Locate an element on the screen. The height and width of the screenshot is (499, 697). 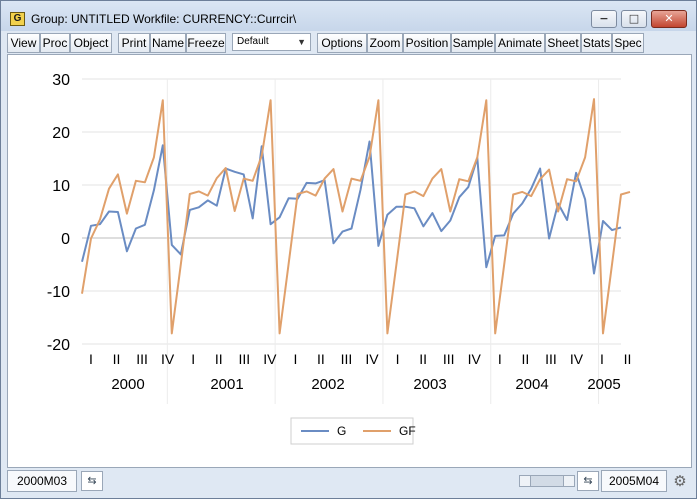
y-tick-label: 20 is located at coordinates (61, 133).